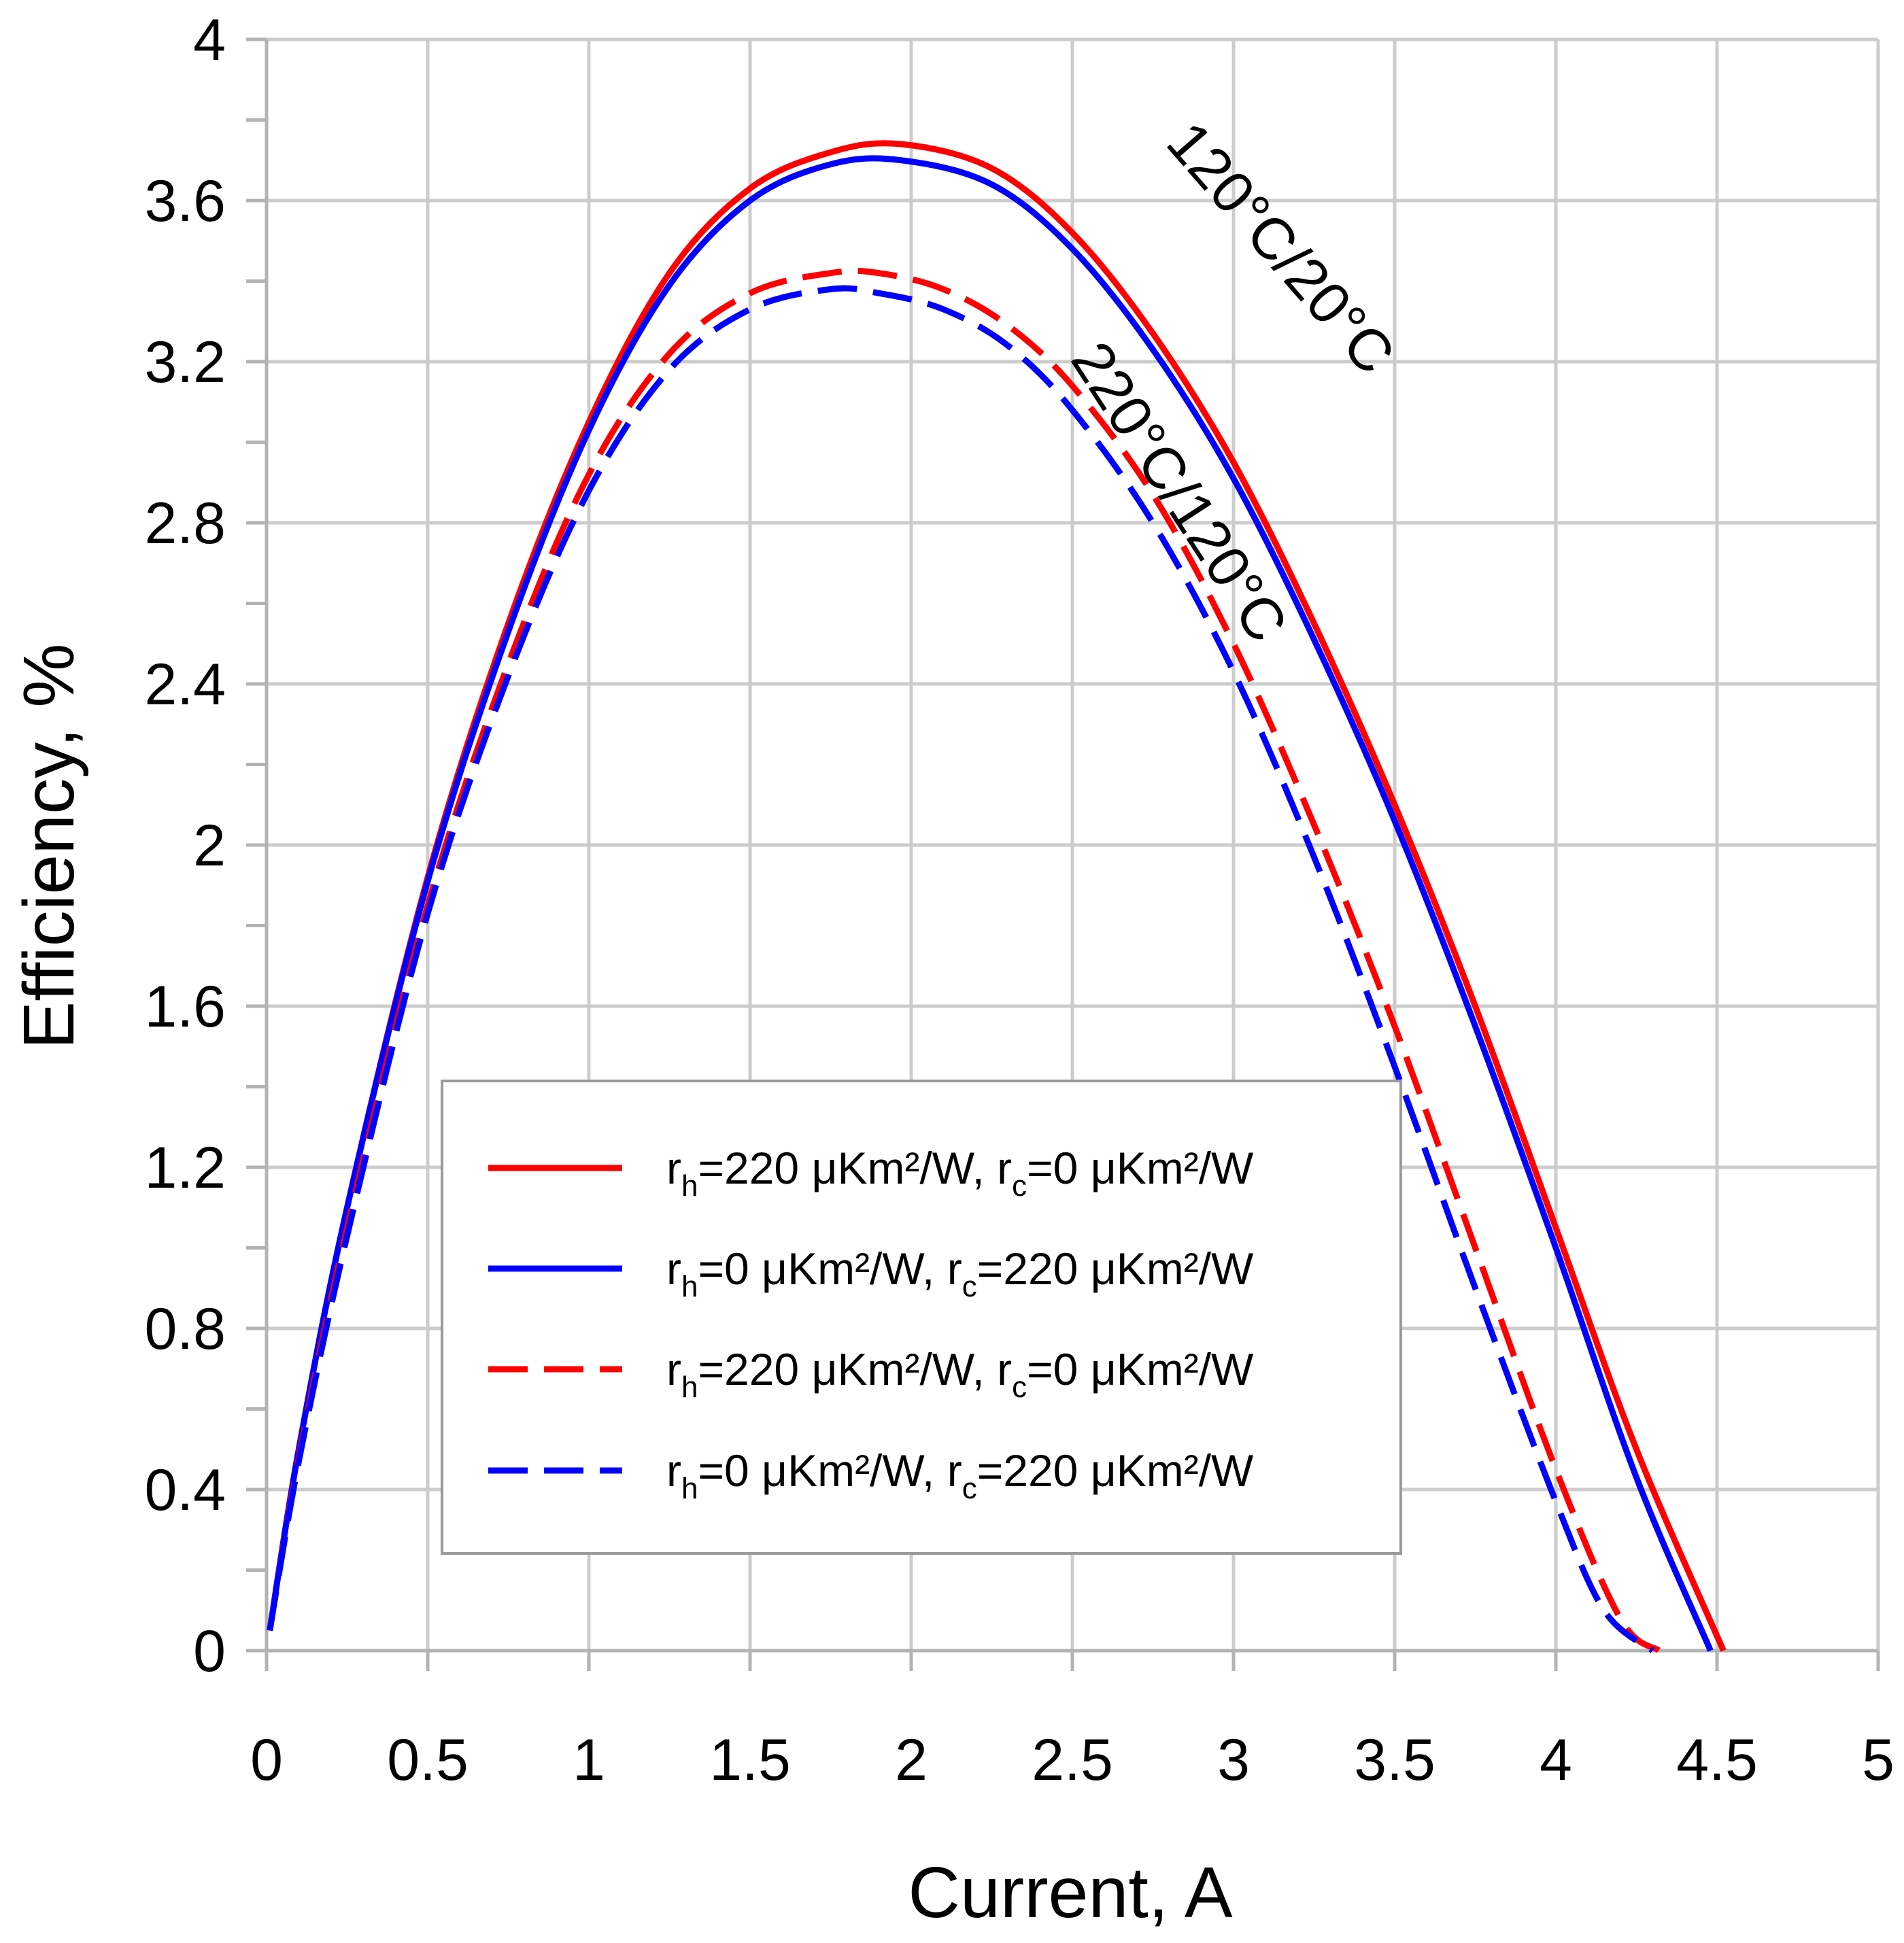 The height and width of the screenshot is (1943, 1904). What do you see at coordinates (210, 40) in the screenshot?
I see `y-tick-label: 4` at bounding box center [210, 40].